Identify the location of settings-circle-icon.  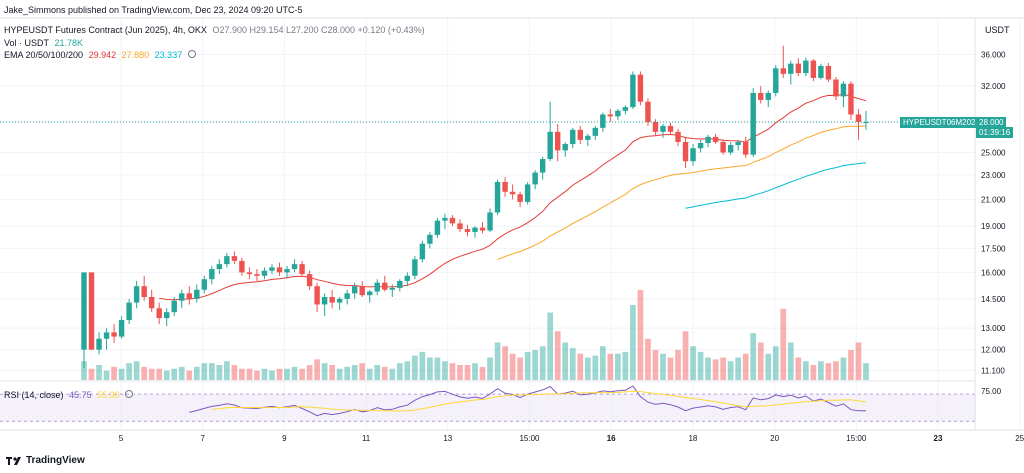
(191, 54).